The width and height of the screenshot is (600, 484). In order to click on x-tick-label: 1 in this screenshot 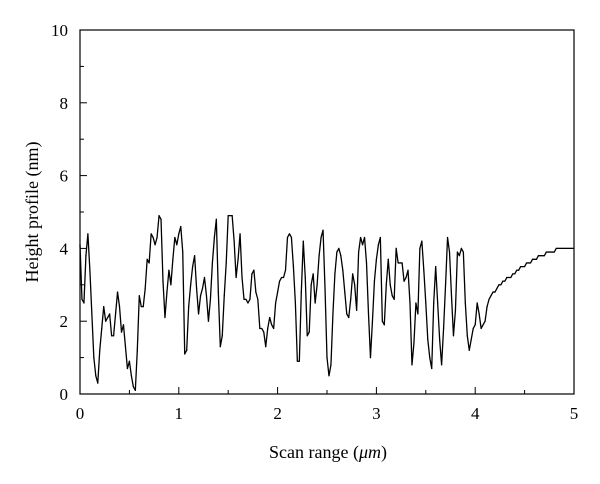, I will do `click(179, 413)`.